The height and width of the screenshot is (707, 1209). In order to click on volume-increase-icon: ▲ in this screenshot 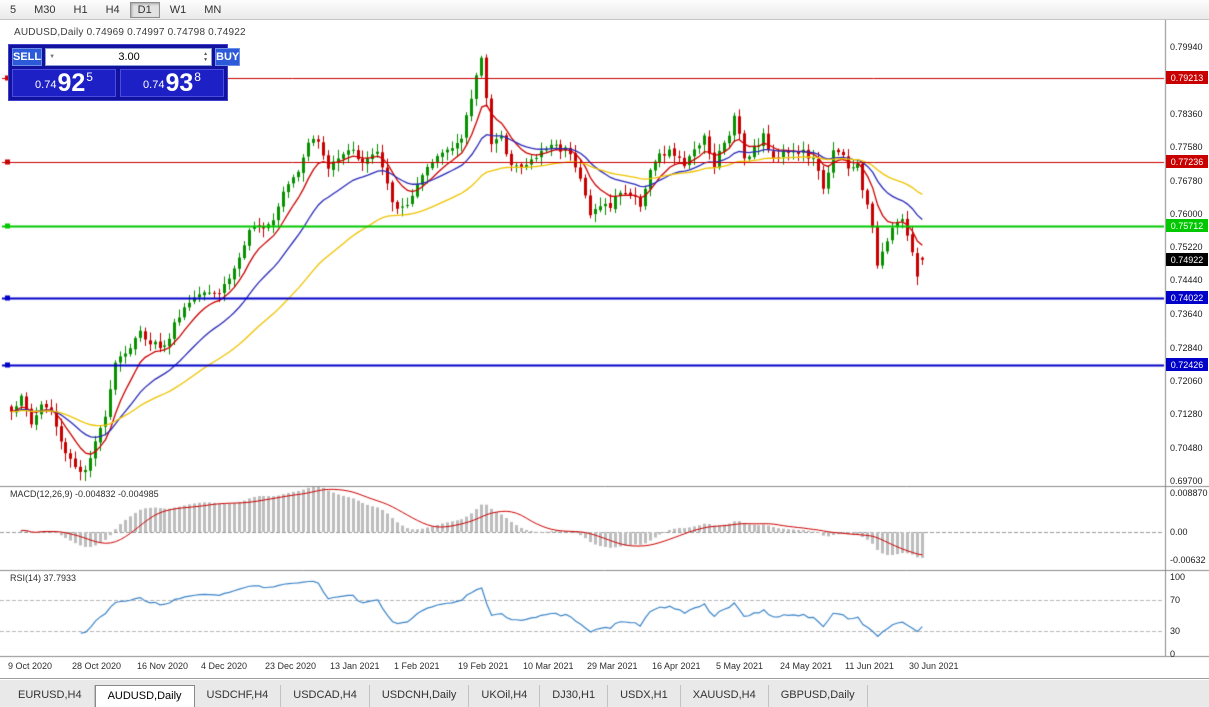, I will do `click(206, 54)`.